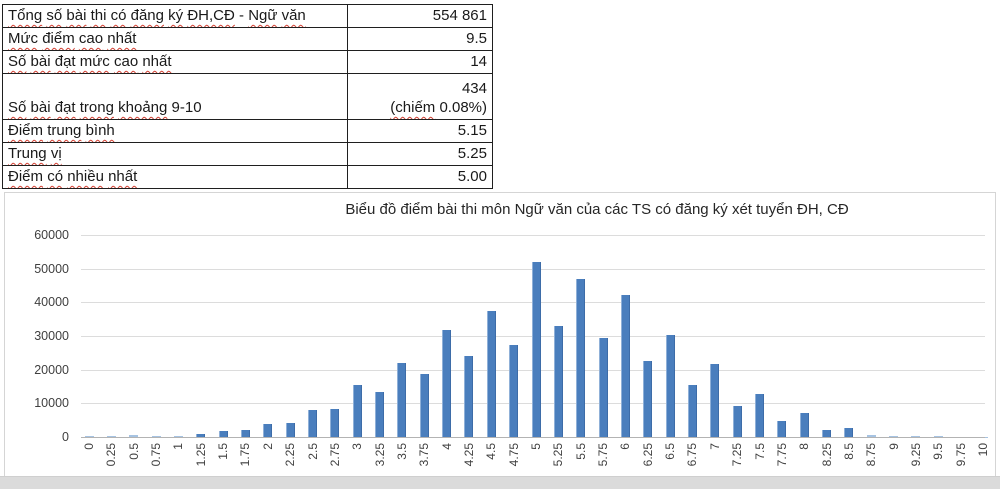 Image resolution: width=1000 pixels, height=489 pixels. I want to click on x-tick-label: 4, so click(447, 446).